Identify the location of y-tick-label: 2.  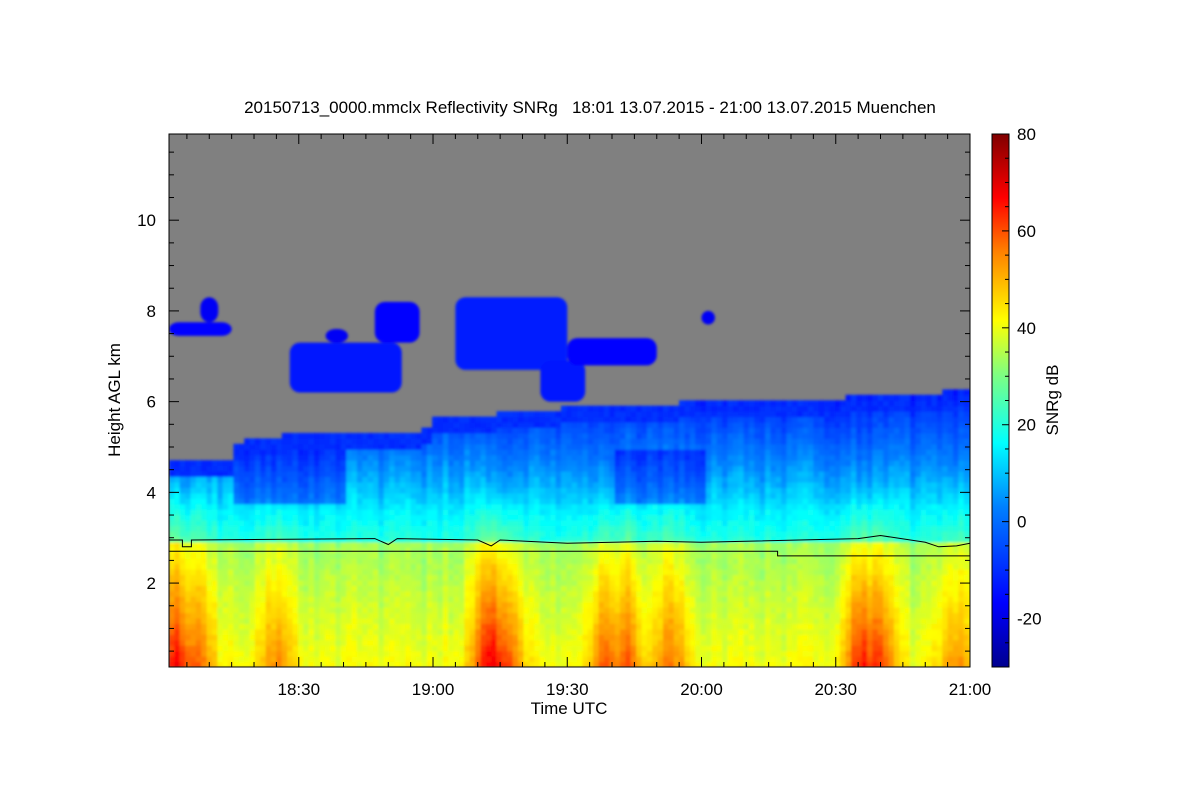
(151, 583).